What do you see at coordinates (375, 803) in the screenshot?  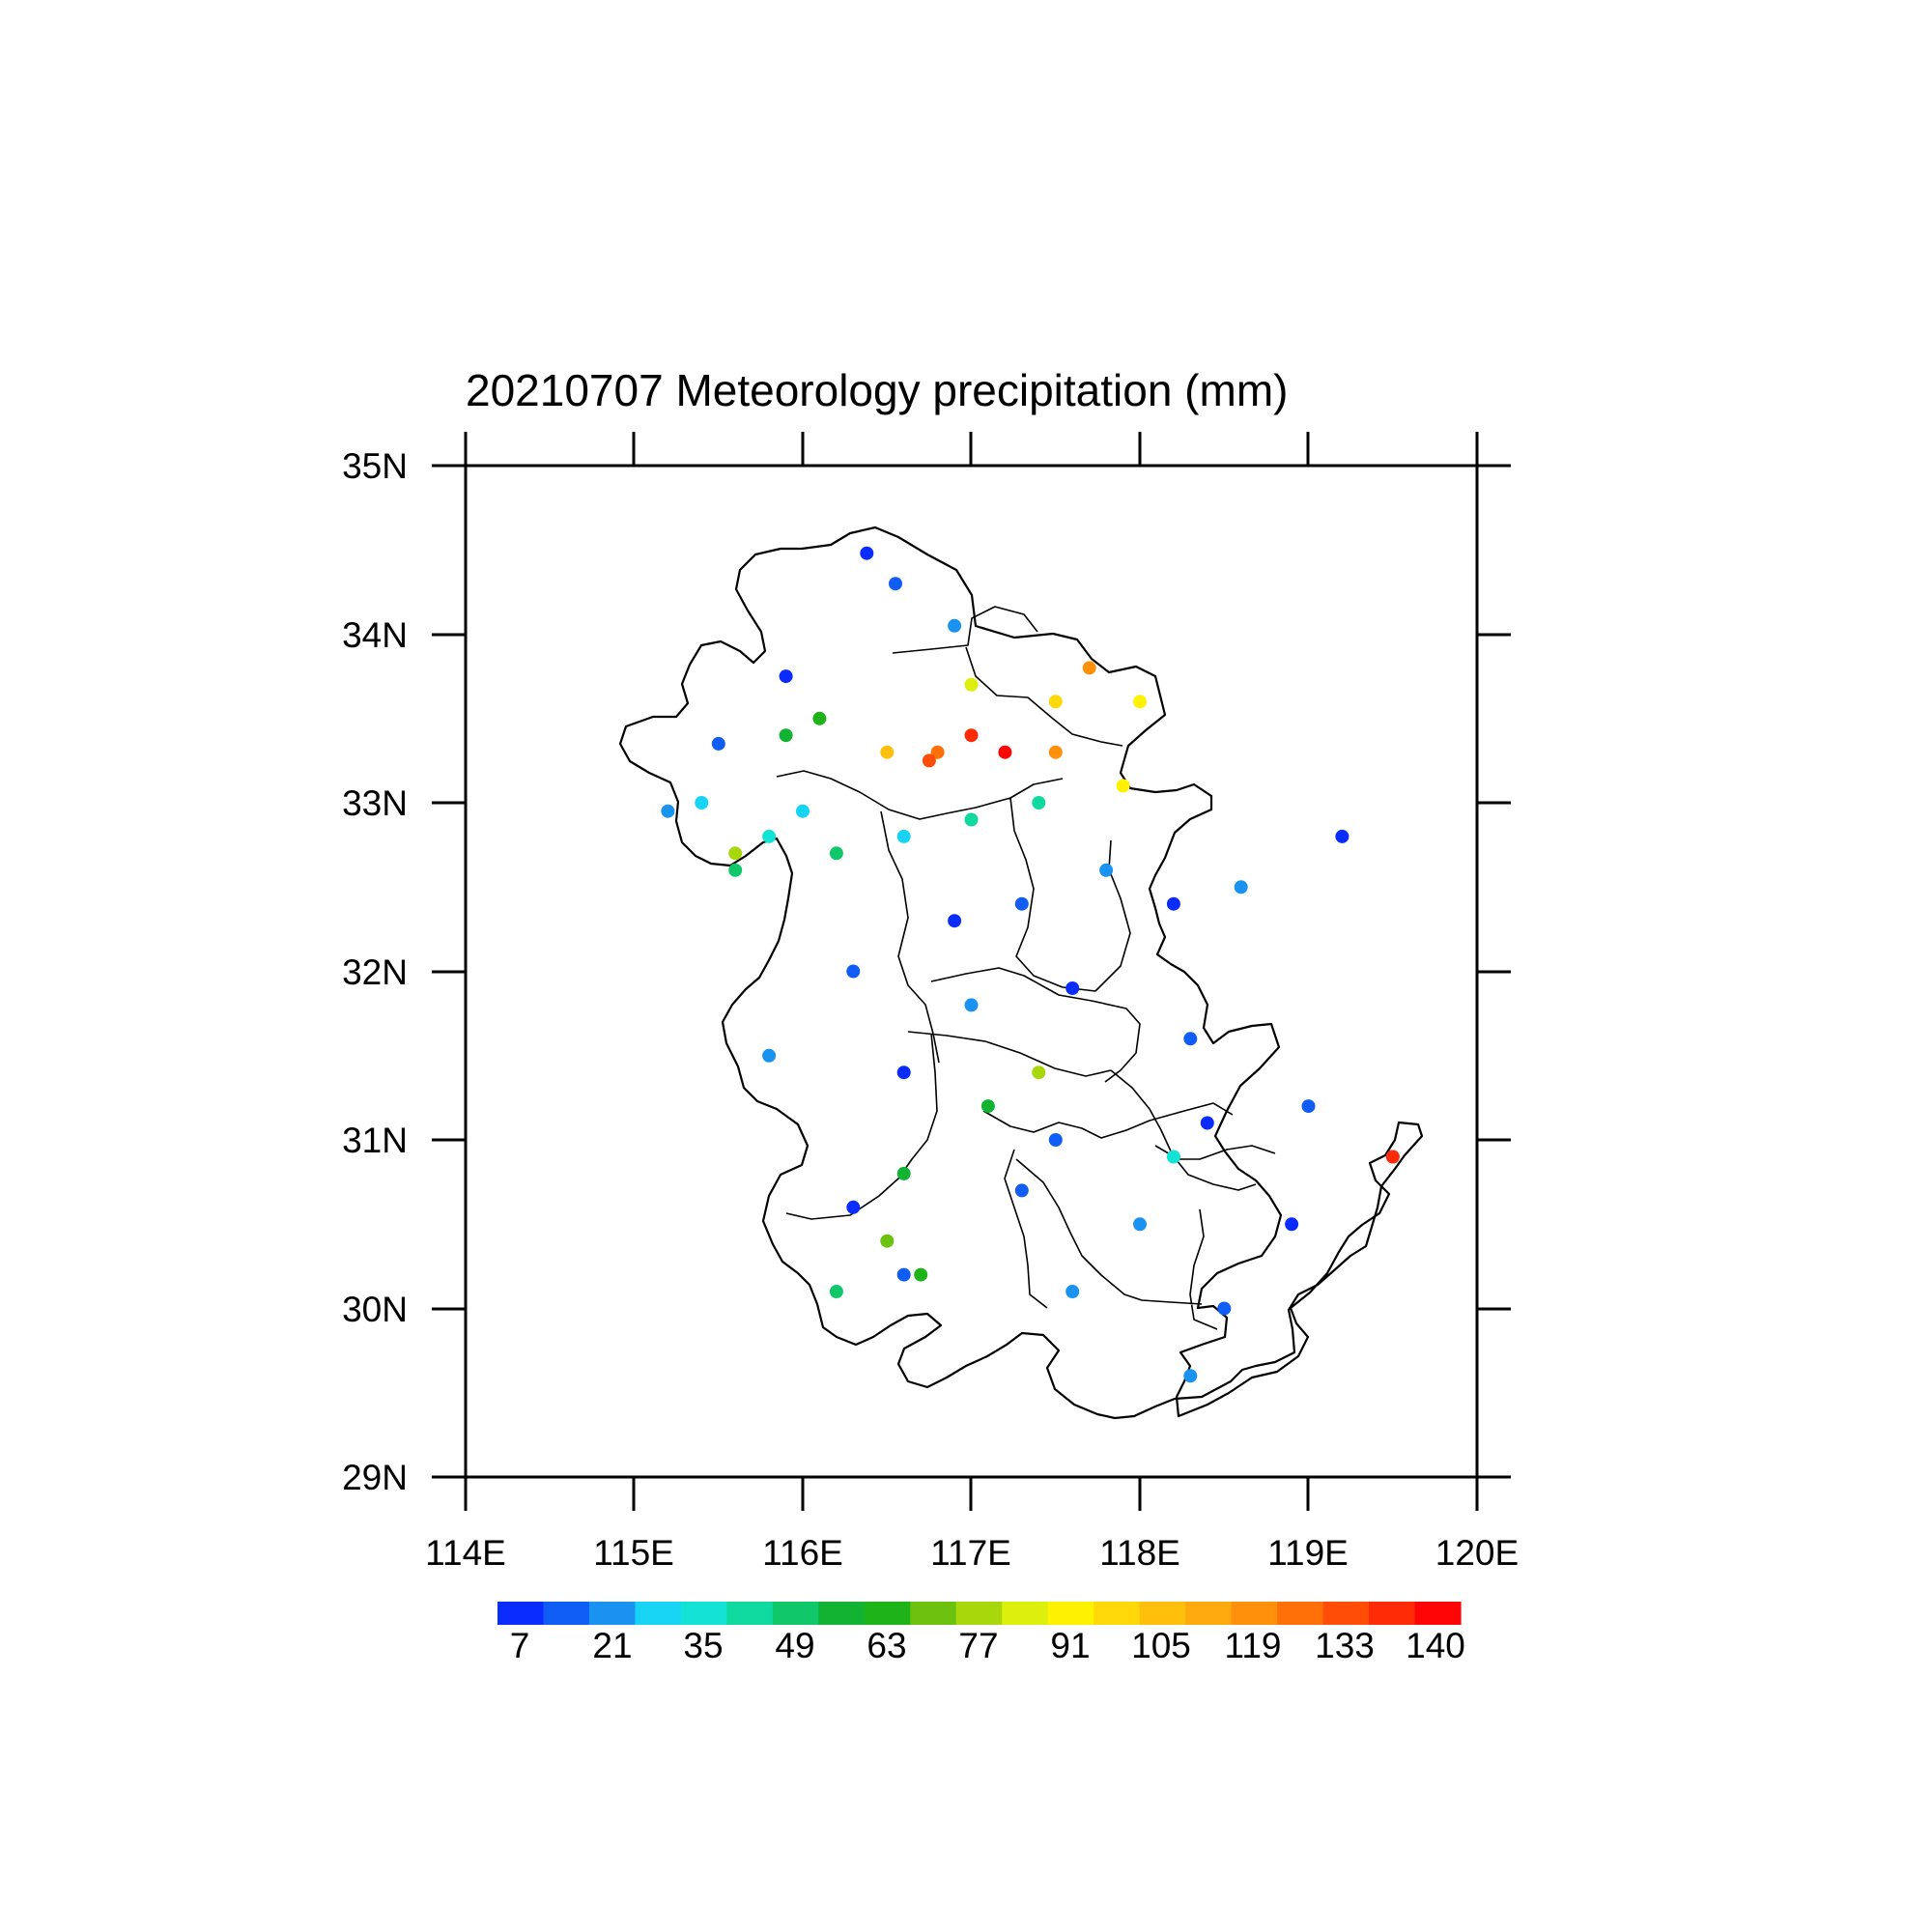 I see `y-tick-label: 33N` at bounding box center [375, 803].